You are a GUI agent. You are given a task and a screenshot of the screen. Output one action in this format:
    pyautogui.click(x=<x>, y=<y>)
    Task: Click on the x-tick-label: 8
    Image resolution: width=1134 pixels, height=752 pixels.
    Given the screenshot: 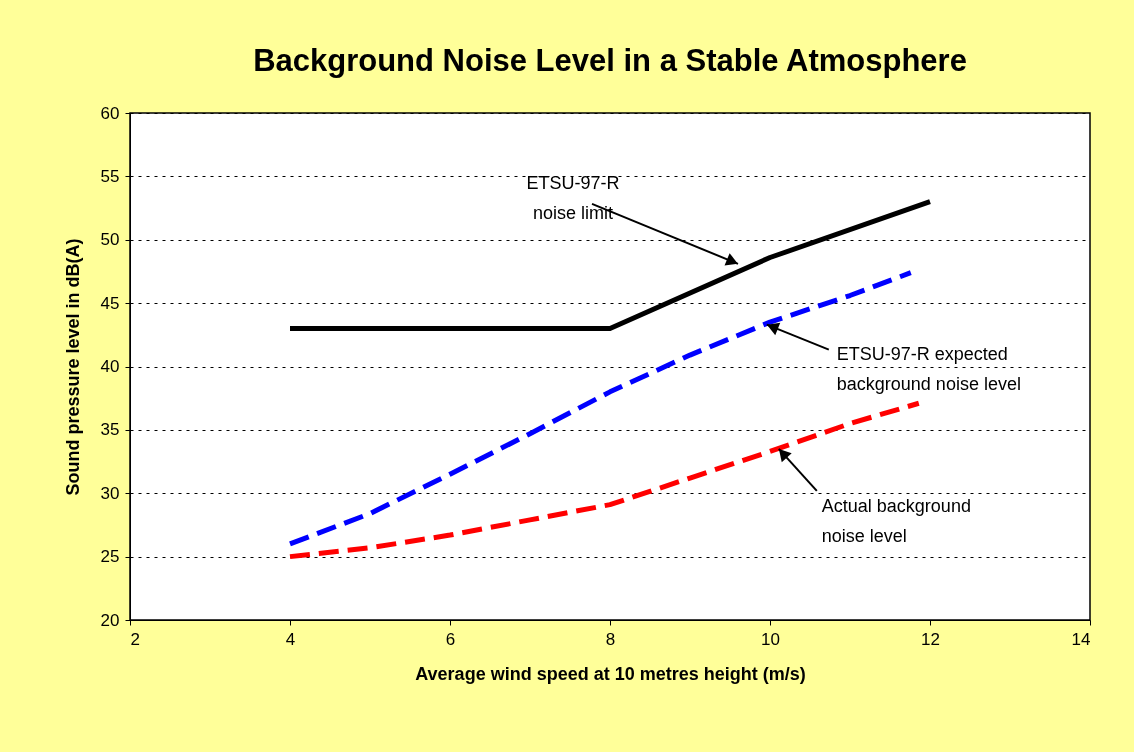 What is the action you would take?
    pyautogui.click(x=610, y=639)
    